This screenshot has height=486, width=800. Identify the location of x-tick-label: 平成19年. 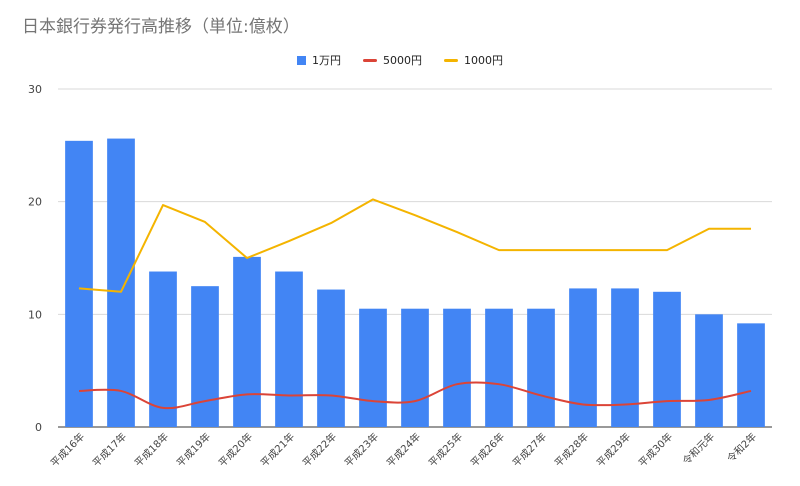
(193, 449).